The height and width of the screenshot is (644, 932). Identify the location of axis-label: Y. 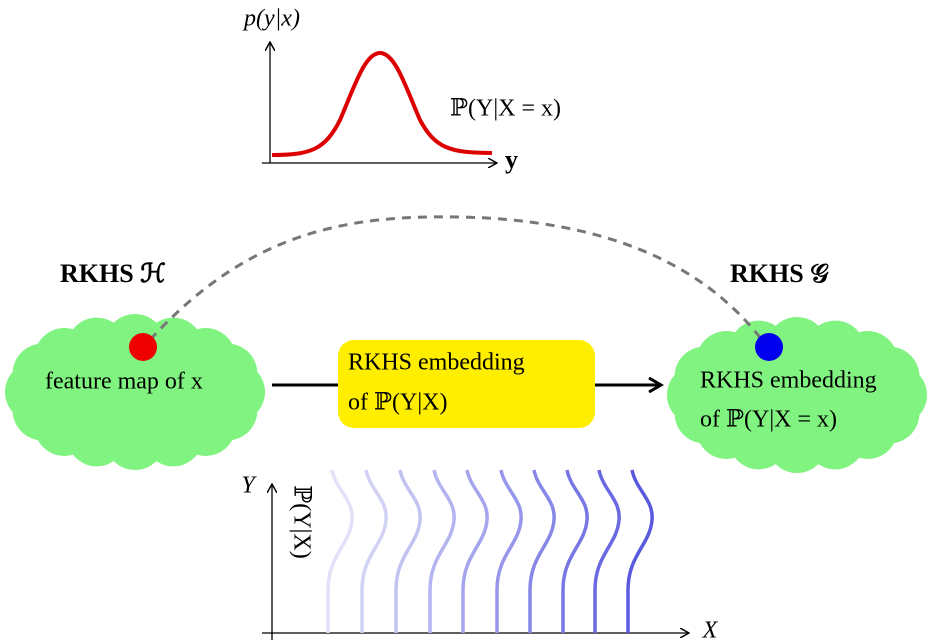
(249, 486).